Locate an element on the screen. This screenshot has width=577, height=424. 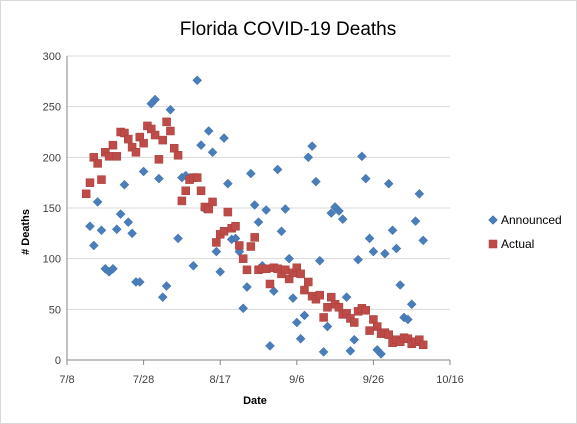
x-axis-label: Date is located at coordinates (255, 401).